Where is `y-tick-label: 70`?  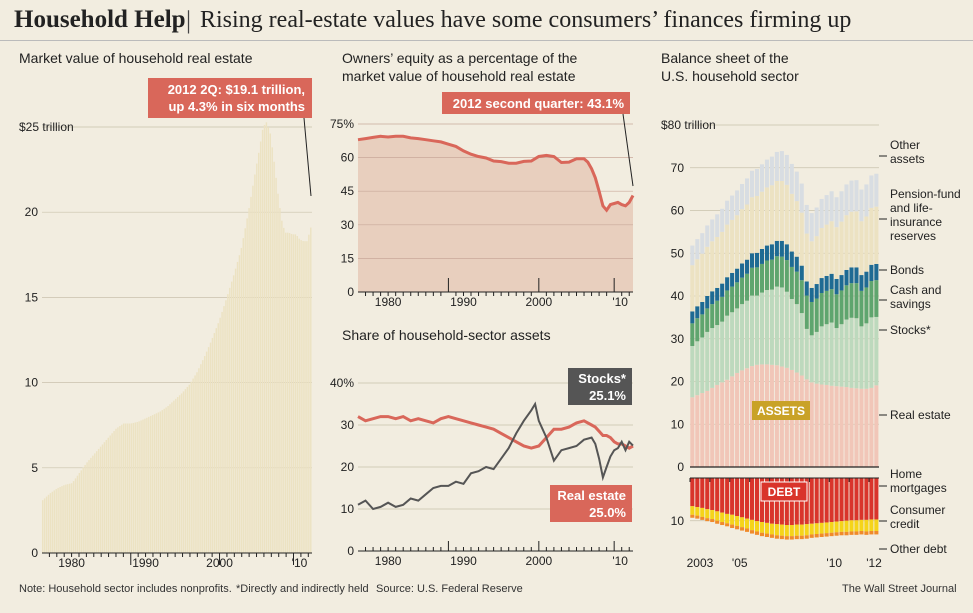
y-tick-label: 70 is located at coordinates (678, 168).